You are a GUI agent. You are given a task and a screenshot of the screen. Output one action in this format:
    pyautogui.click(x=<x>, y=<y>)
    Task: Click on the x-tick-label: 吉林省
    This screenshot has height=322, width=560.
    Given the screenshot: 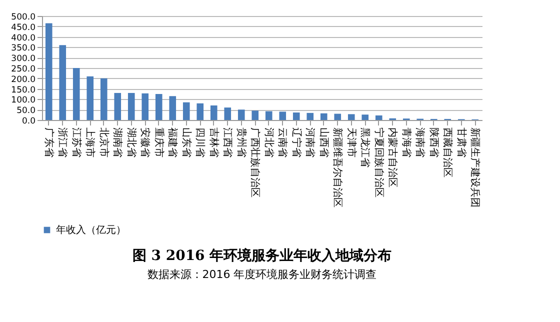 What is the action you would take?
    pyautogui.click(x=214, y=143)
    